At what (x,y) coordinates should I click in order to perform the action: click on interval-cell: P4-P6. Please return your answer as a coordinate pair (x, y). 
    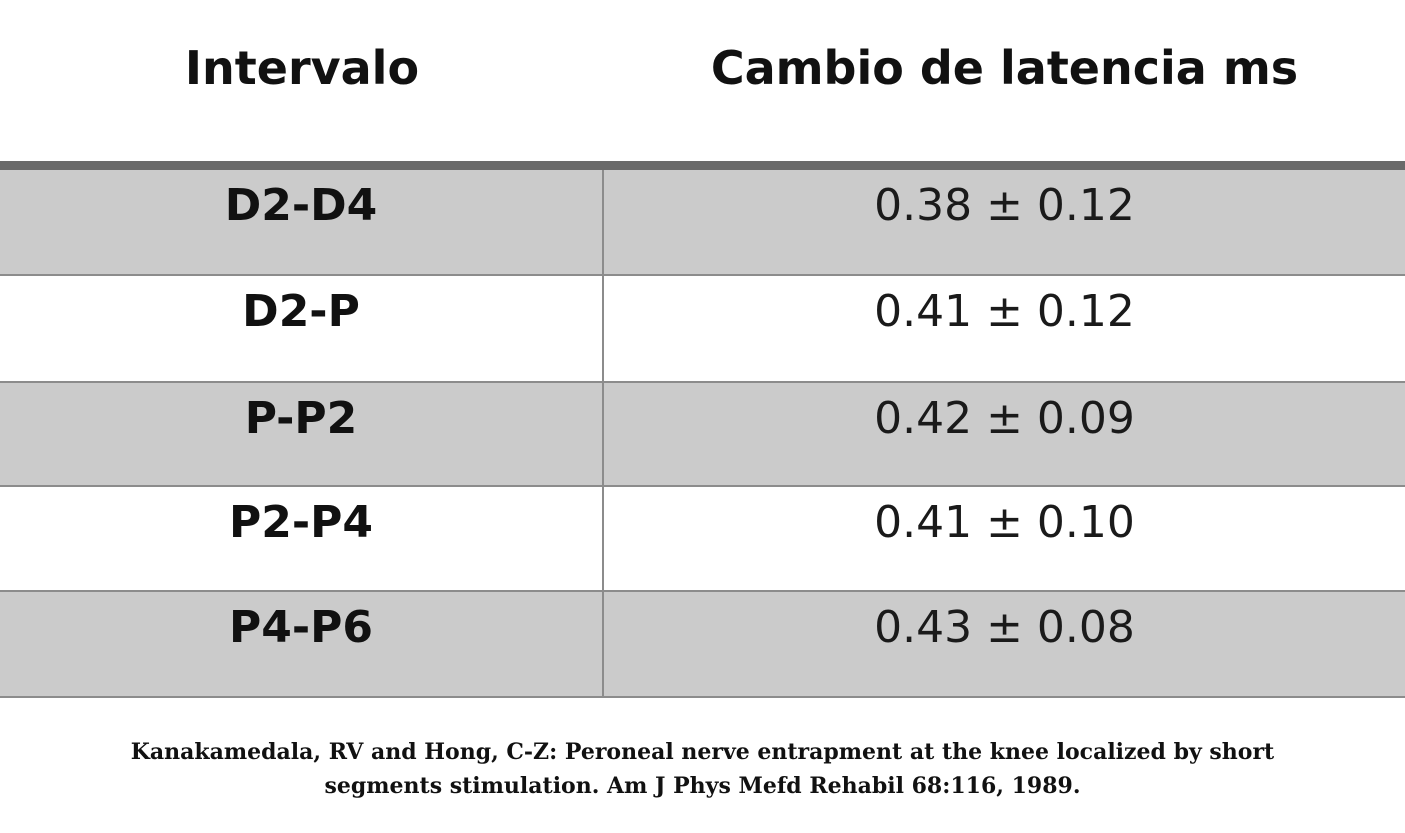
    Looking at the image, I should click on (302, 644).